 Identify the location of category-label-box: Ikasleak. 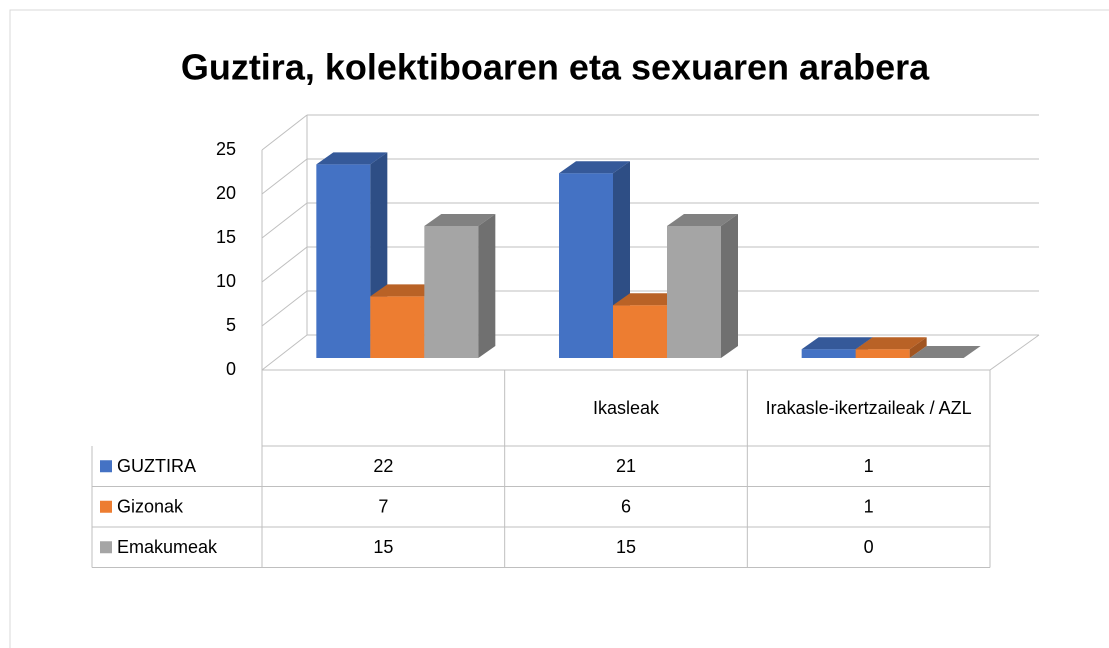
(625, 408).